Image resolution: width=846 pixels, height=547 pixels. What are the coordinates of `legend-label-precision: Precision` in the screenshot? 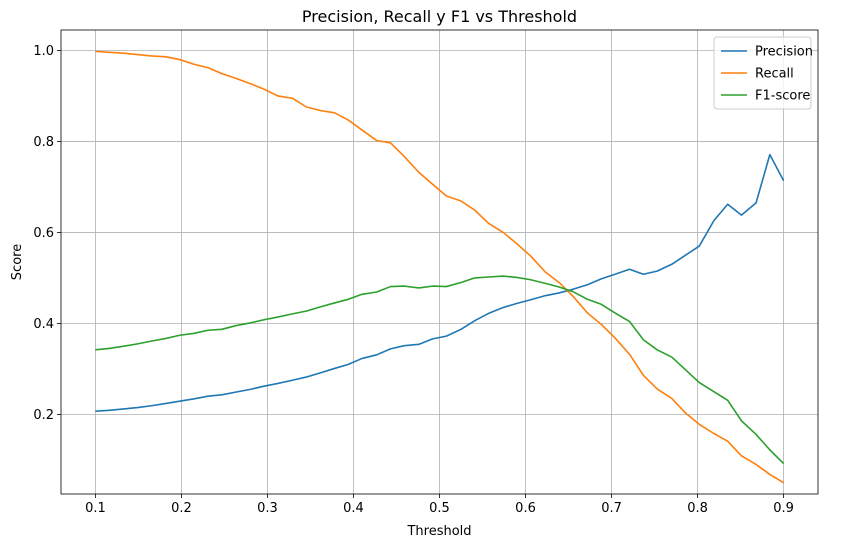 It's located at (784, 52).